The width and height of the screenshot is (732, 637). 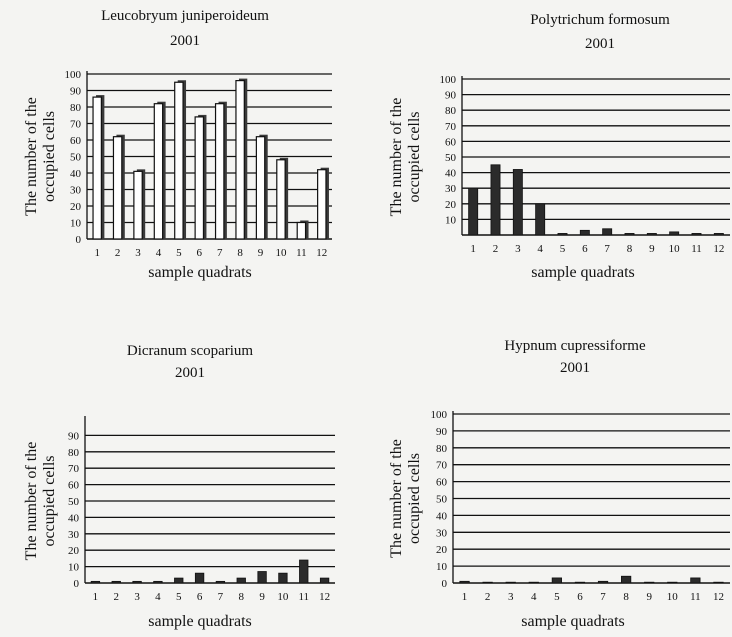 What do you see at coordinates (190, 351) in the screenshot?
I see `chart-title: Dicranum scoparium` at bounding box center [190, 351].